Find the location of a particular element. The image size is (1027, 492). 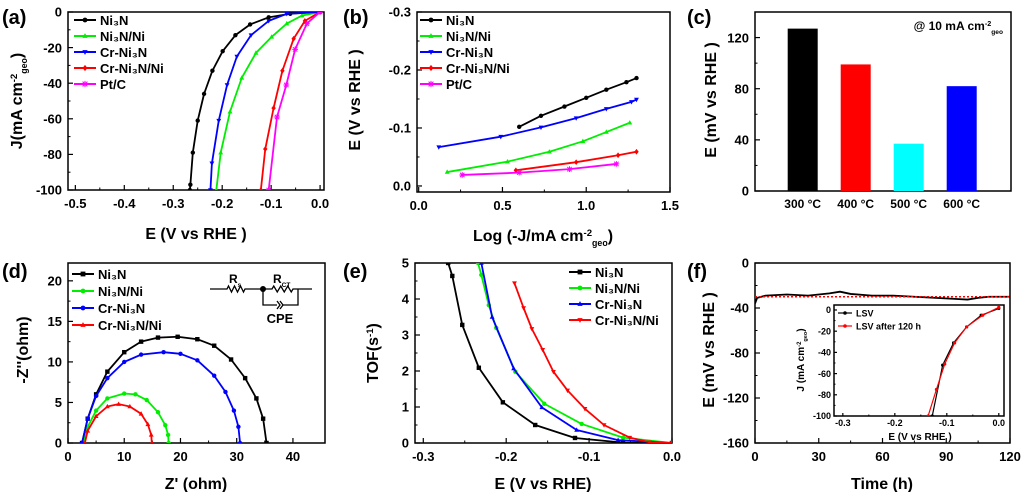

panel-label: (c) is located at coordinates (699, 18).